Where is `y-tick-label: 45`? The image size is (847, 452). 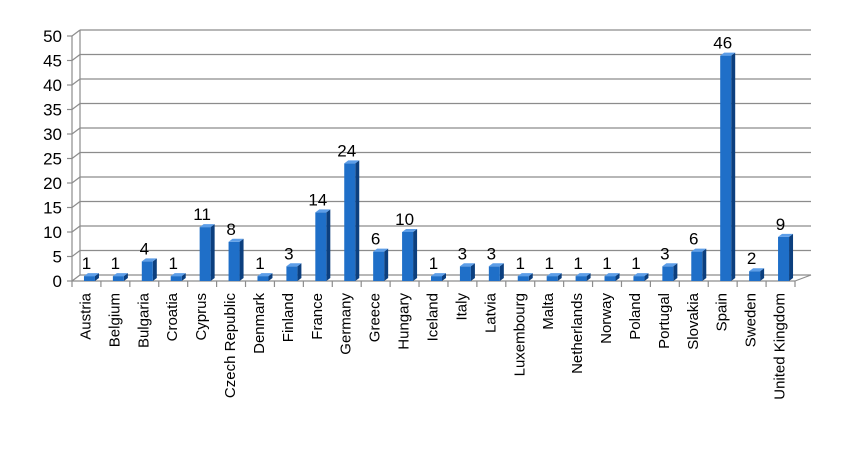 y-tick-label: 45 is located at coordinates (52, 61).